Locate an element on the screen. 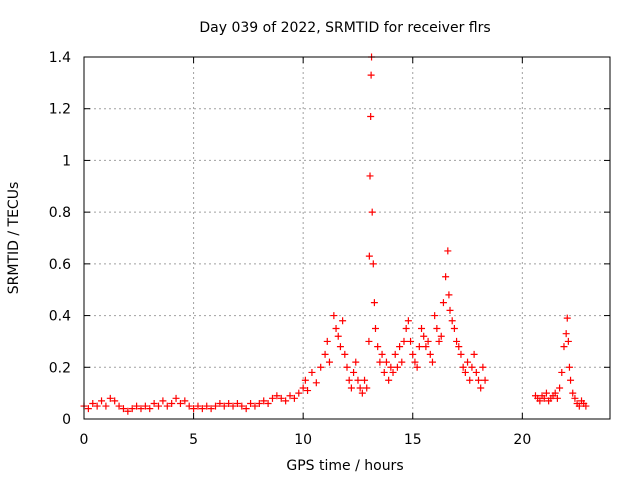 This screenshot has width=640, height=480. x-tick-label: 5 is located at coordinates (193, 440).